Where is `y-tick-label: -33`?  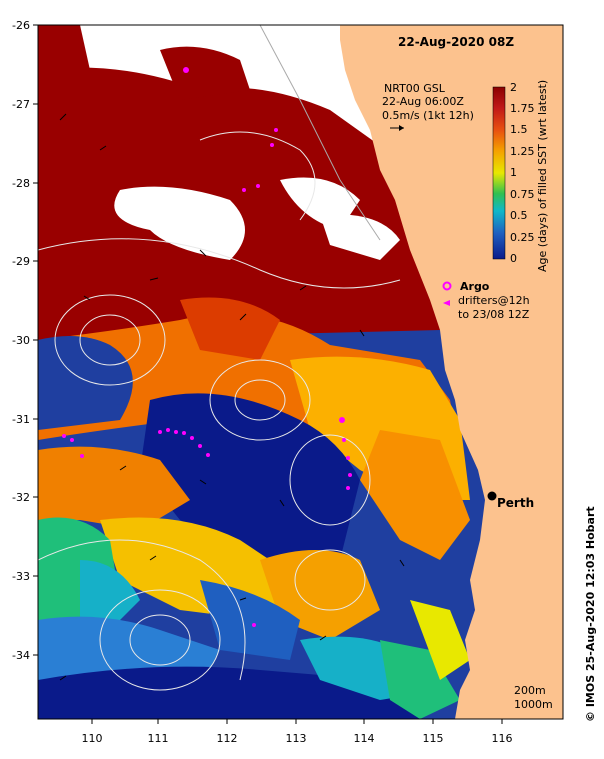 y-tick-label: -33 is located at coordinates (21, 576).